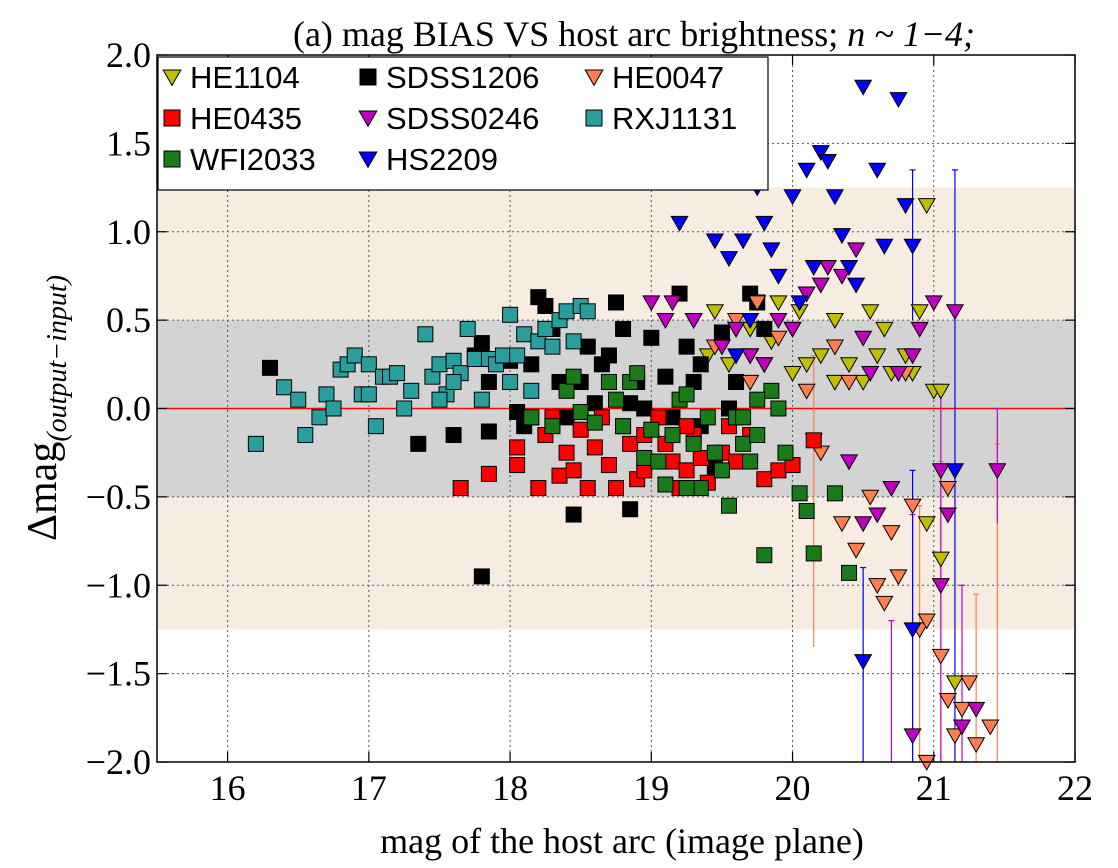 The image size is (1118, 868). I want to click on legend-box, so click(463, 123).